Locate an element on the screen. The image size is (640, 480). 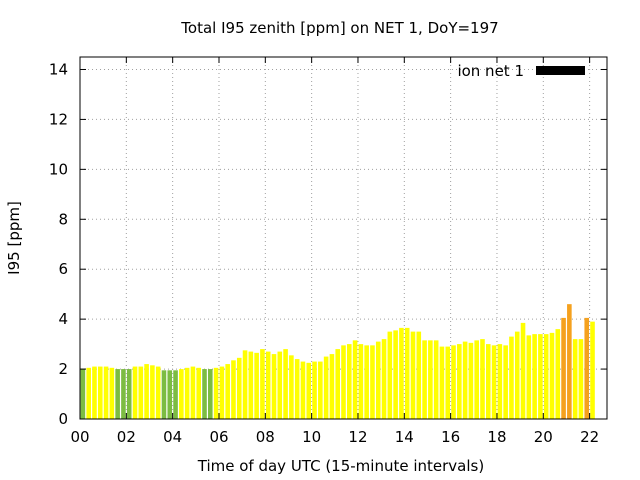
x-tick-label: 12 is located at coordinates (357, 437).